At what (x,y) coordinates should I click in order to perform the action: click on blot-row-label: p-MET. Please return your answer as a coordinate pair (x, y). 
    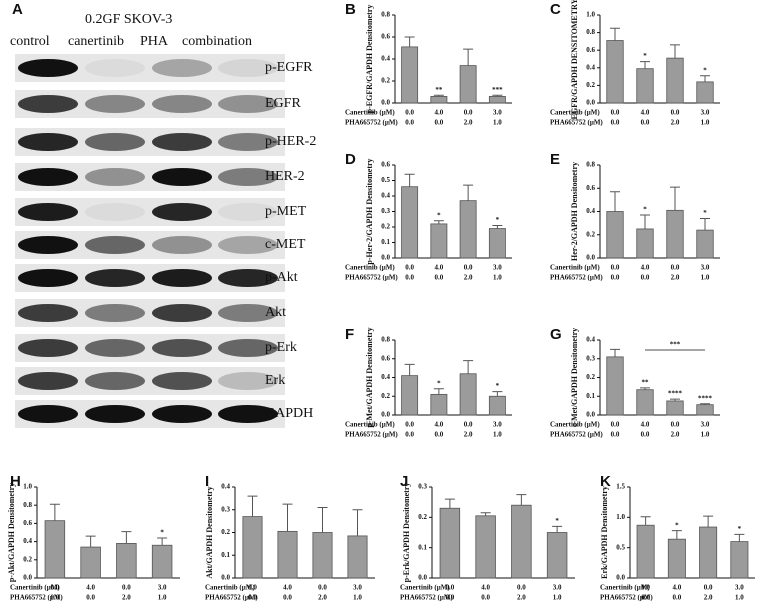
    Looking at the image, I should click on (286, 211).